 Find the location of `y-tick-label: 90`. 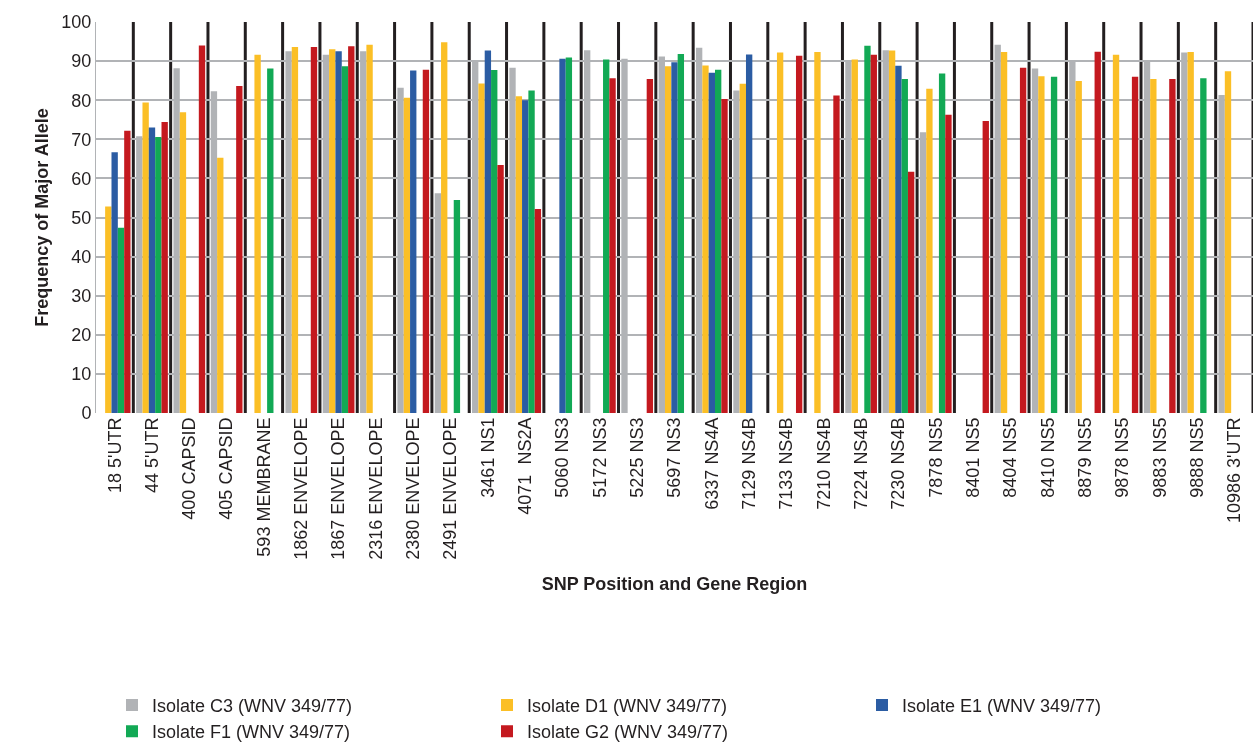

y-tick-label: 90 is located at coordinates (81, 61).